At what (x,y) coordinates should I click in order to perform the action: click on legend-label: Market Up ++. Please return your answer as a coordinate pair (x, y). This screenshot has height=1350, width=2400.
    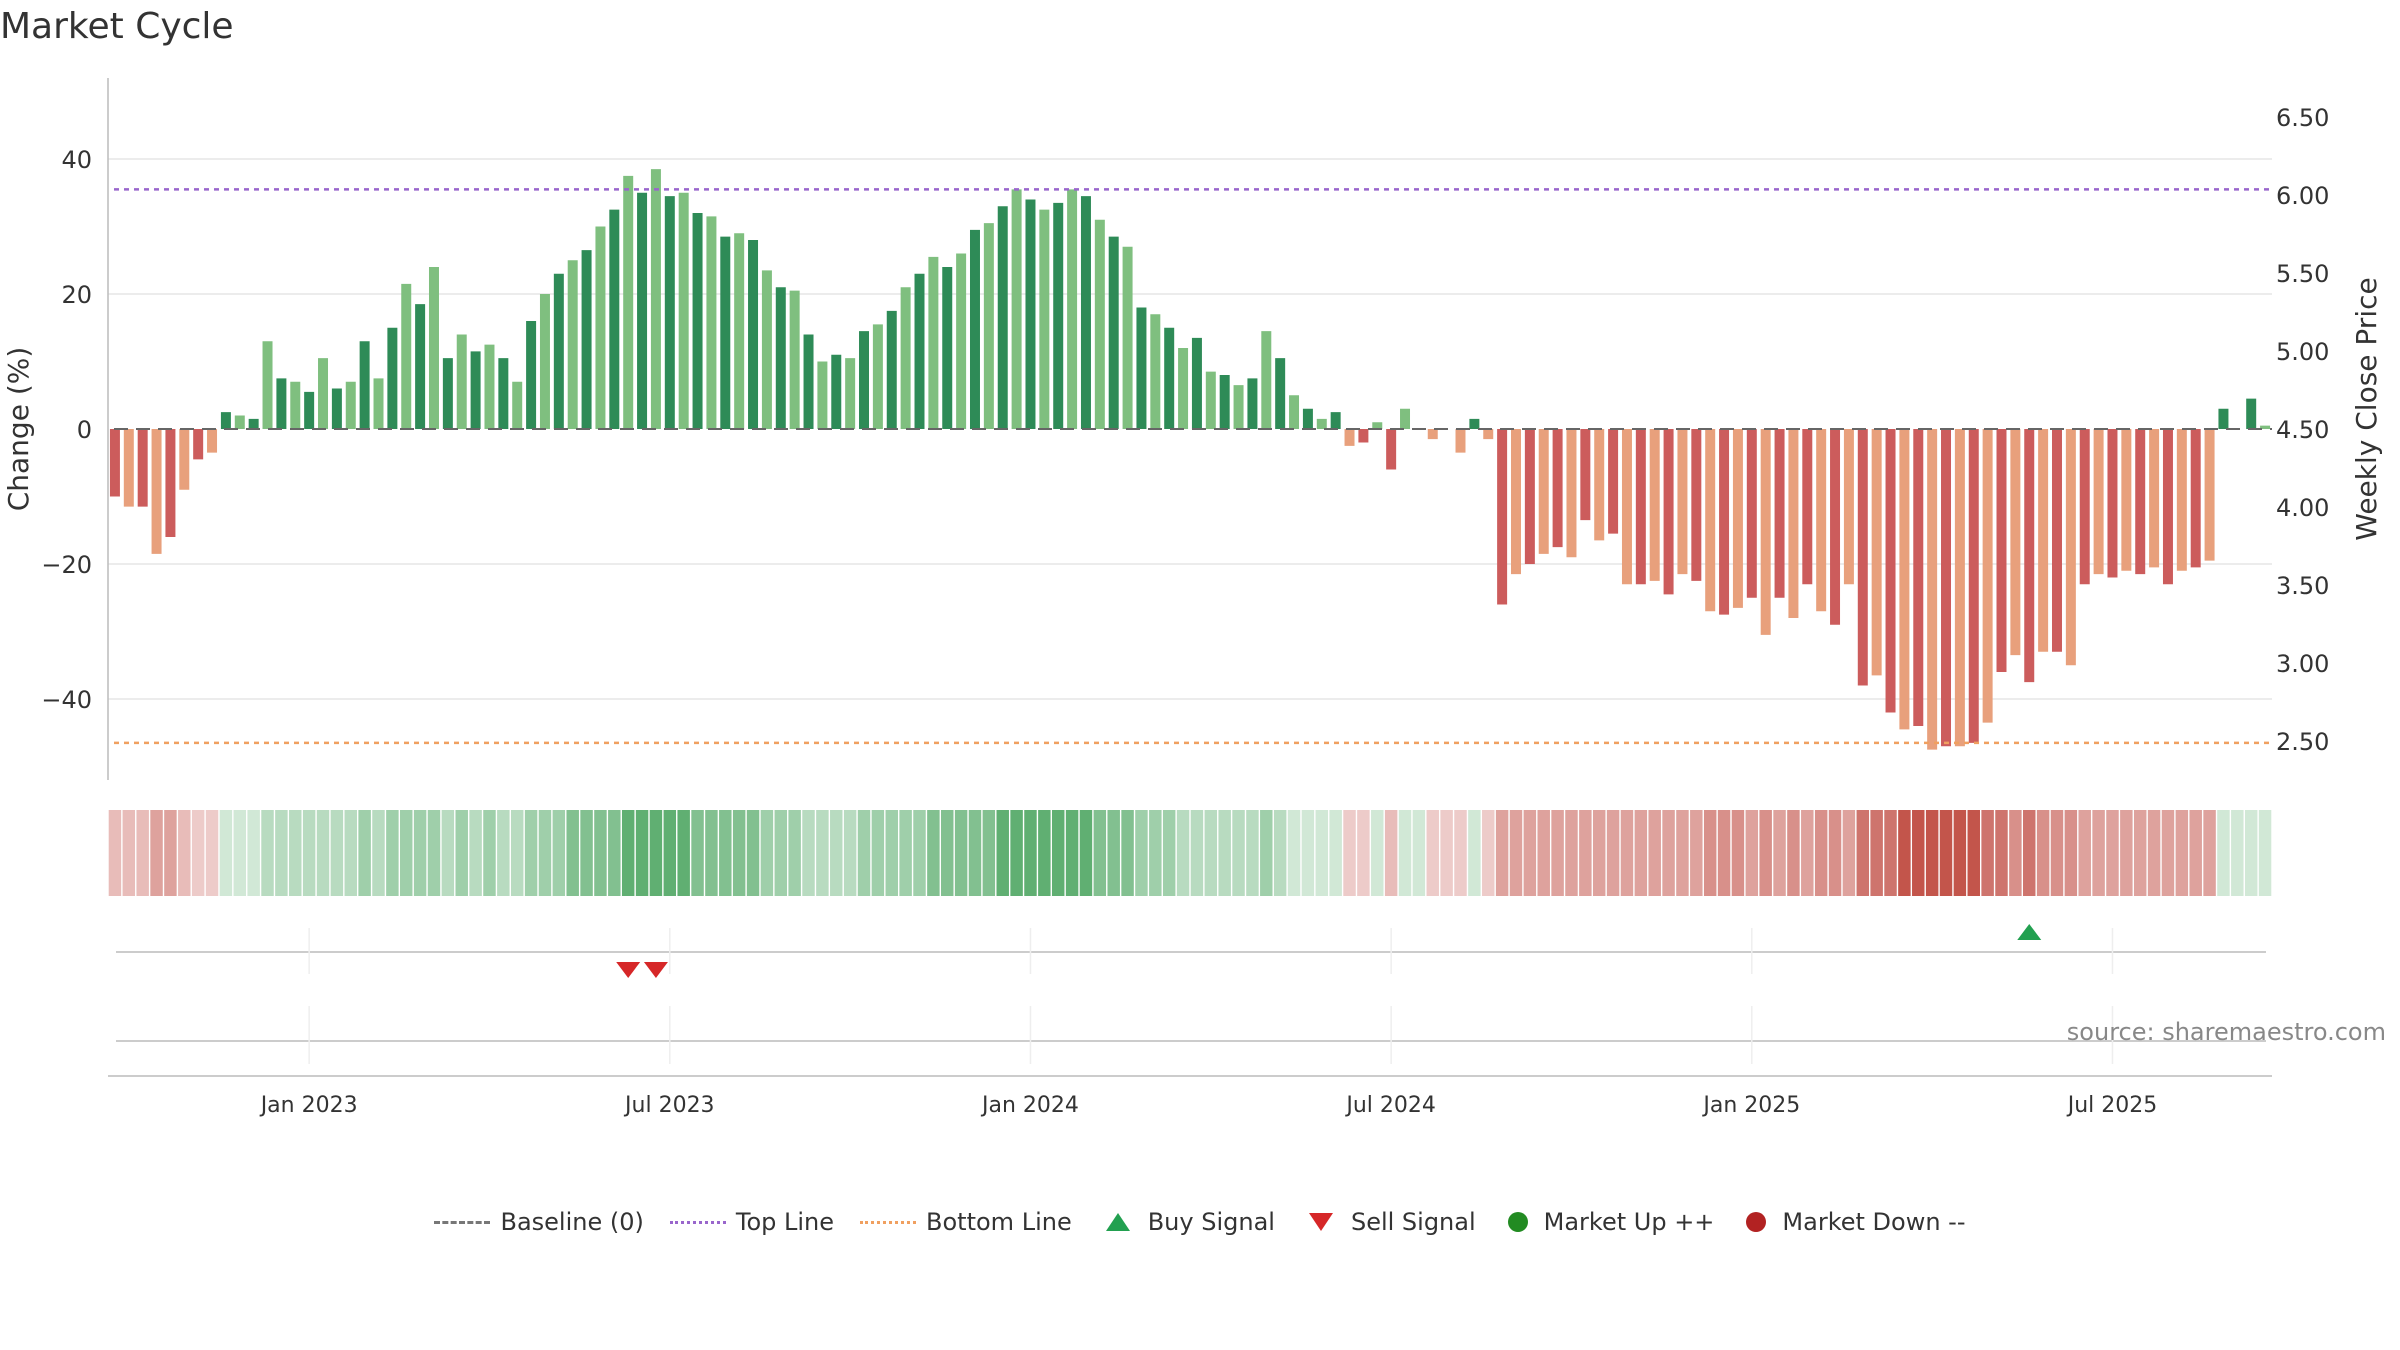
    Looking at the image, I should click on (1629, 1222).